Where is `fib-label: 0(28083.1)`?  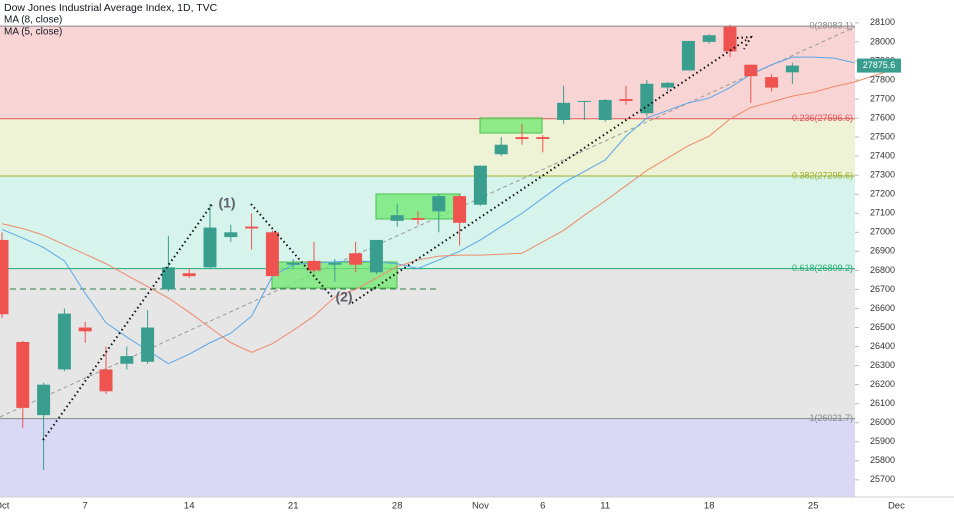
fib-label: 0(28083.1) is located at coordinates (831, 25).